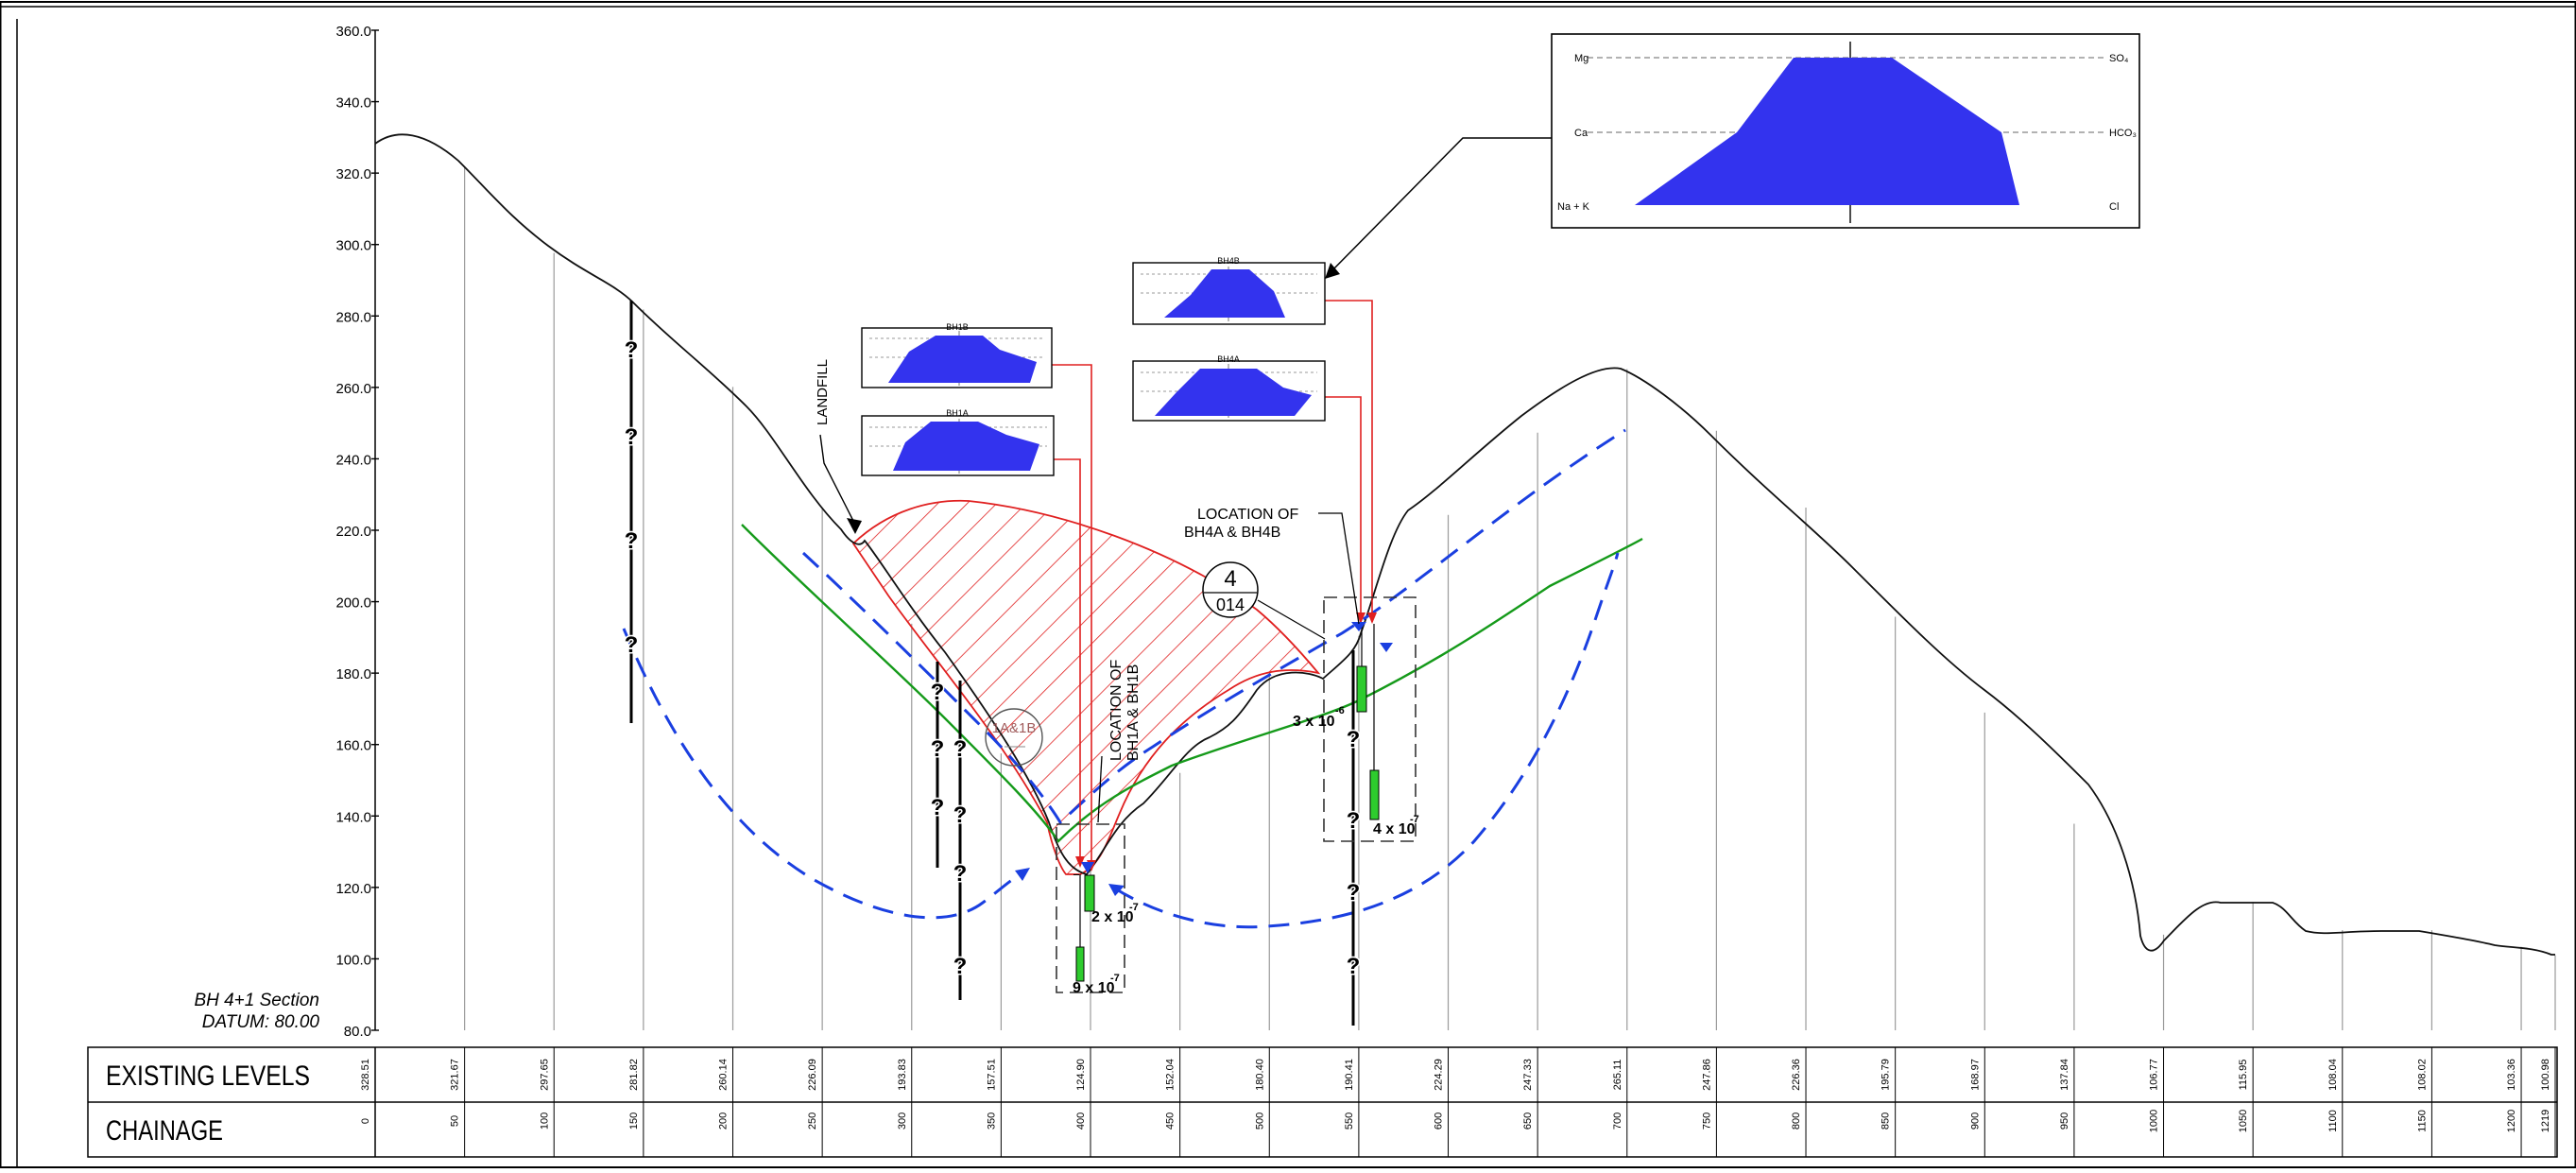 The height and width of the screenshot is (1173, 2576). I want to click on level-cell: 226.36, so click(1796, 1075).